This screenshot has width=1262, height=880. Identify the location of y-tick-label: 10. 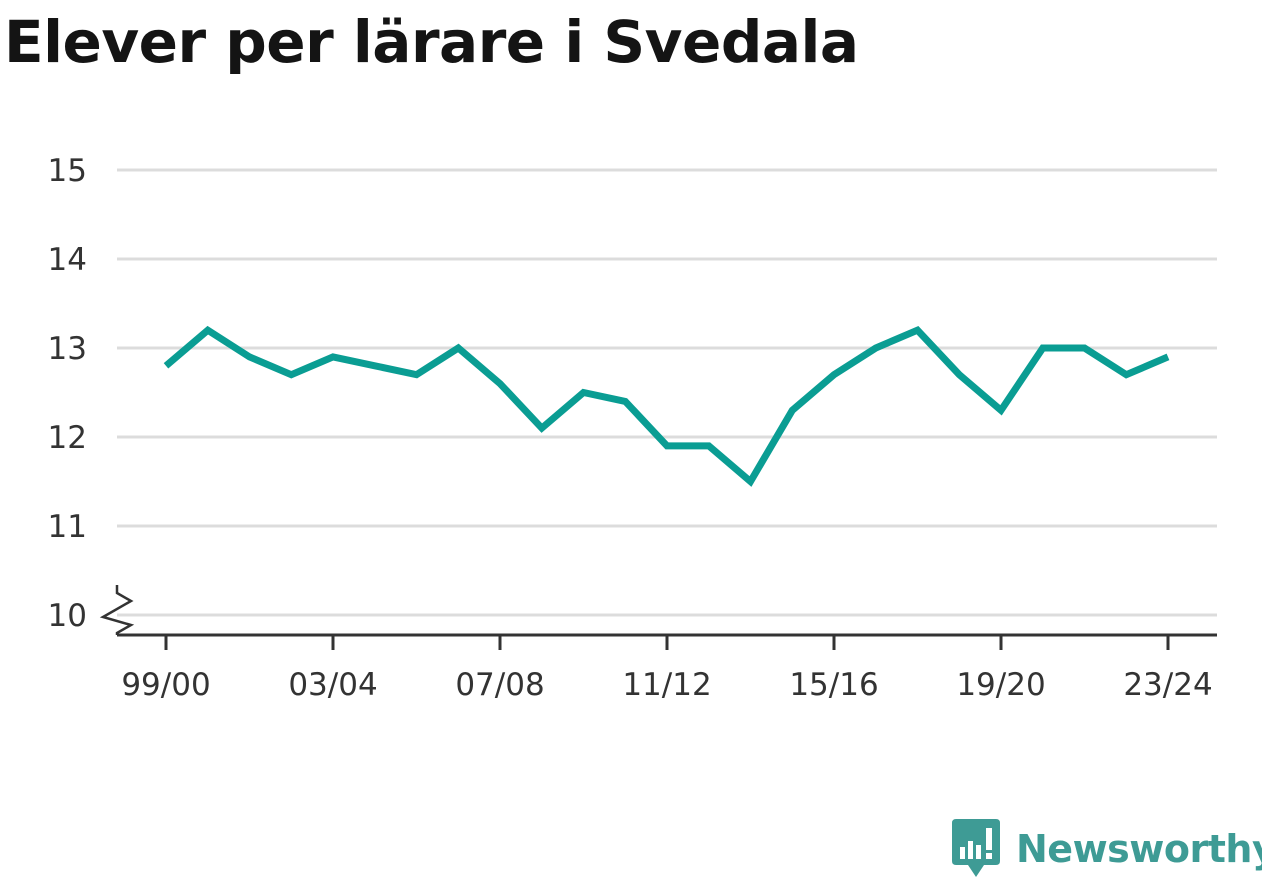
(67, 616).